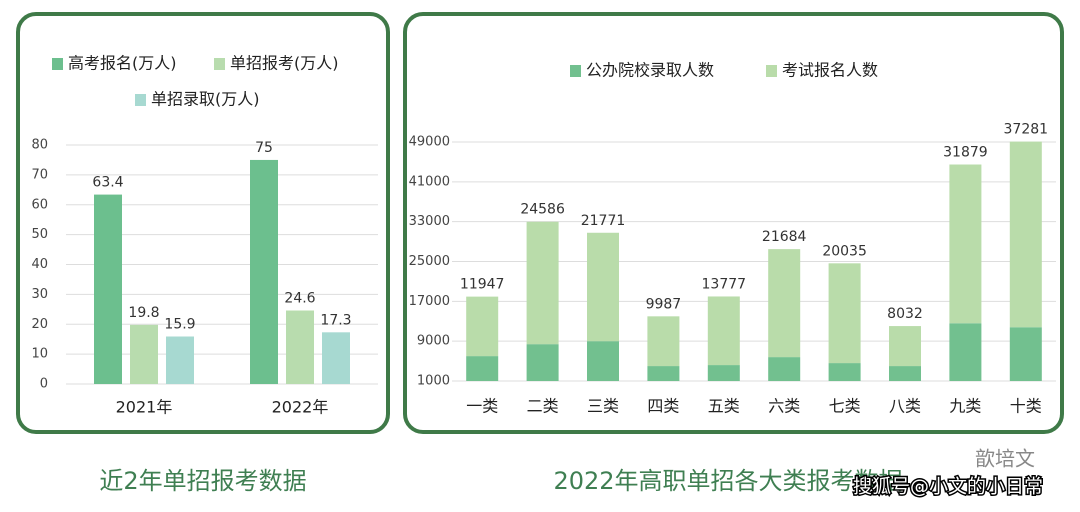 The width and height of the screenshot is (1080, 512). What do you see at coordinates (299, 299) in the screenshot?
I see `data-label: 24.6` at bounding box center [299, 299].